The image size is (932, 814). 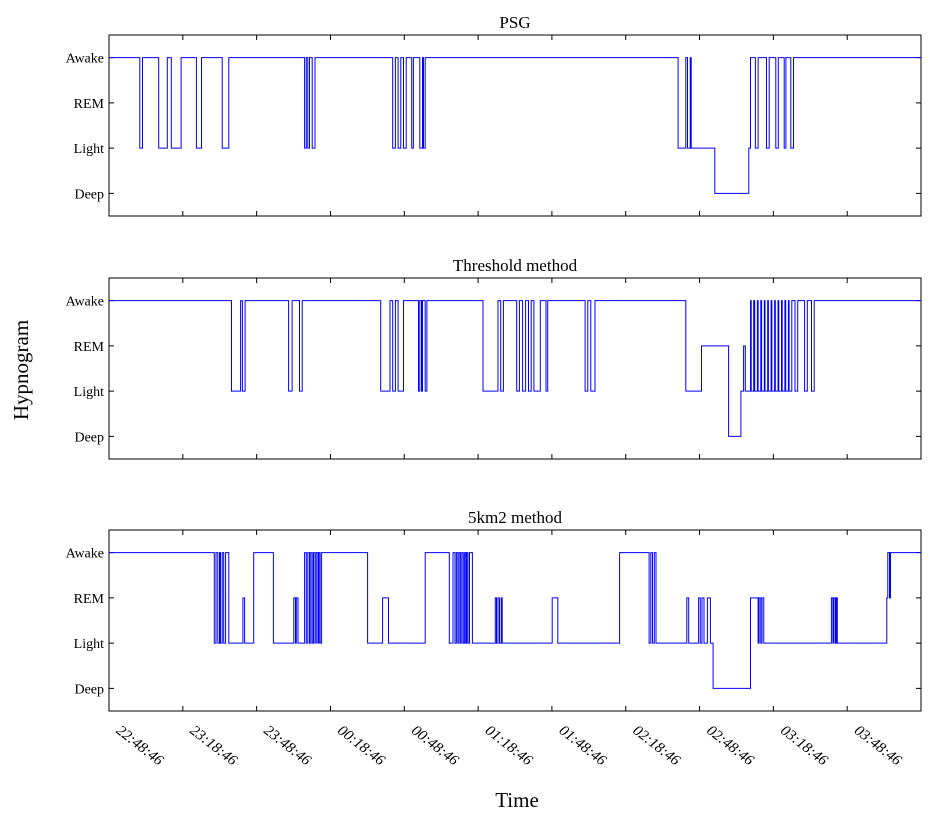 I want to click on x-axis-label: Time, so click(x=517, y=800).